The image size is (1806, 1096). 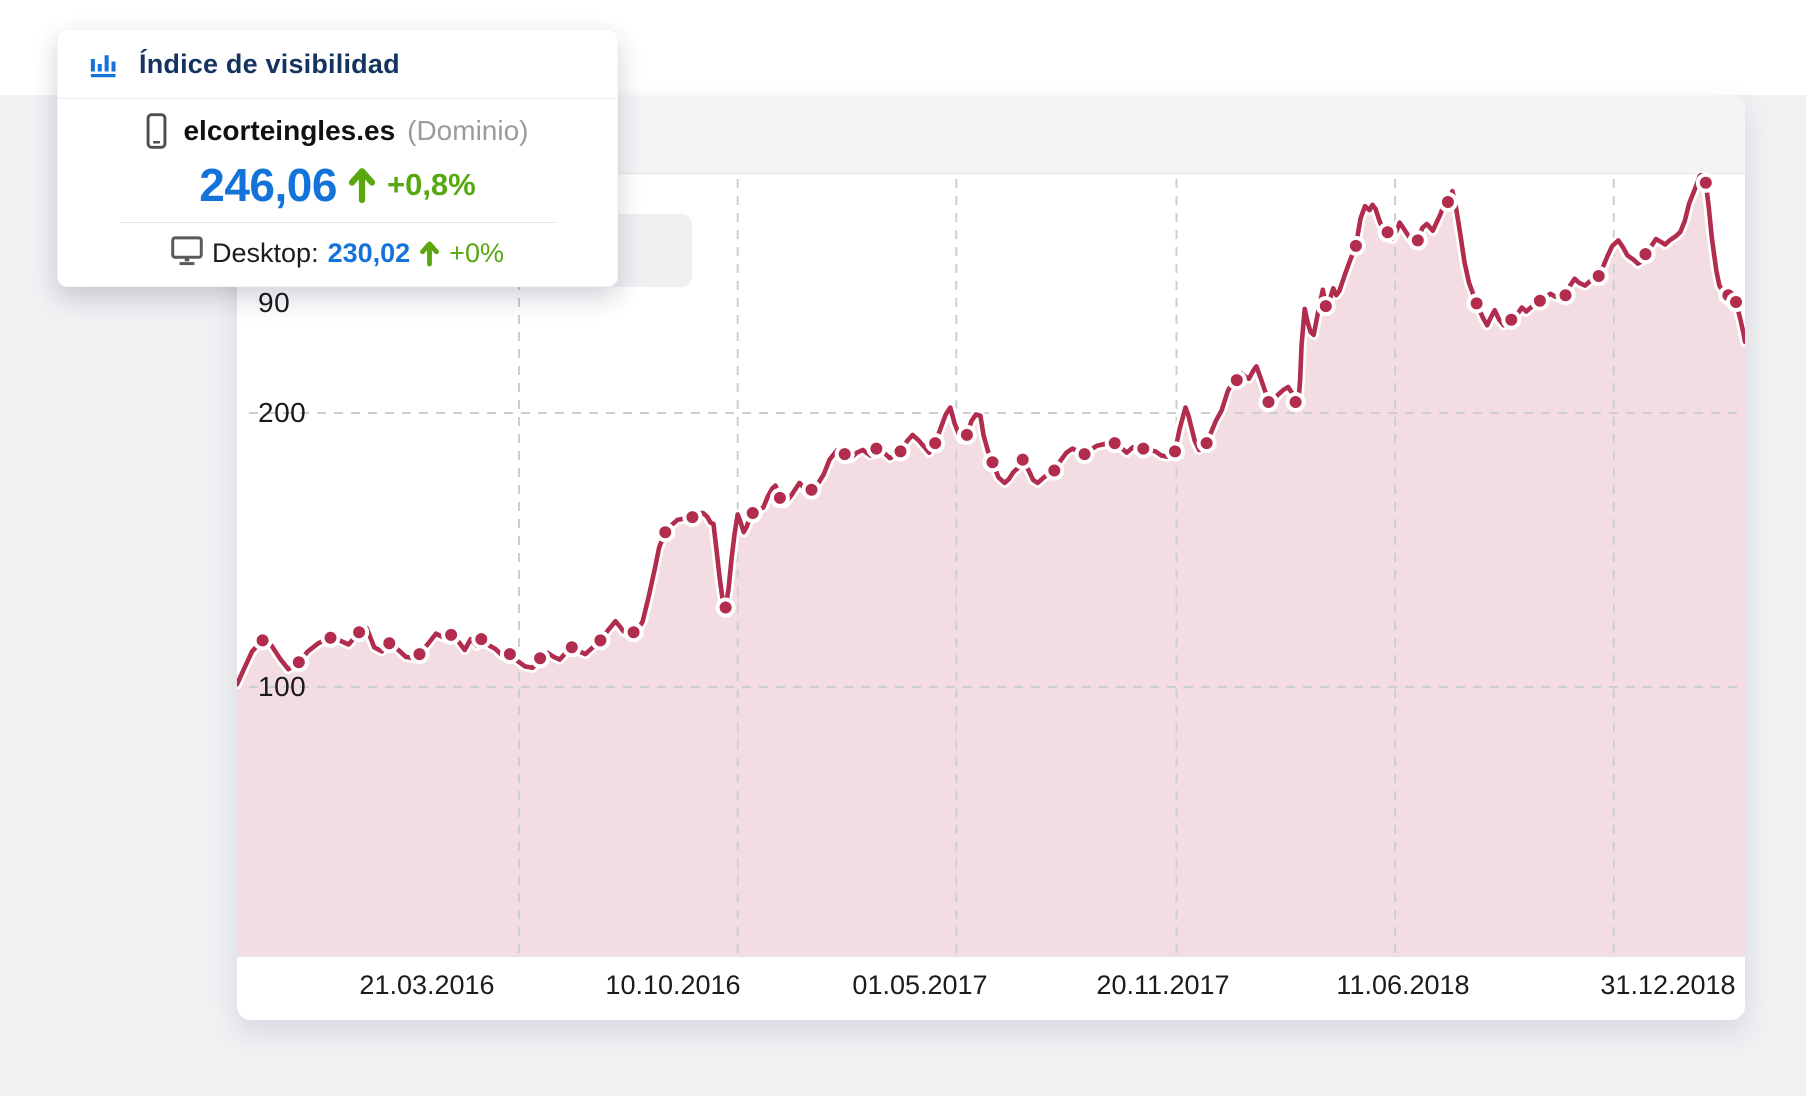 What do you see at coordinates (1163, 985) in the screenshot?
I see `x-axis-label: 20.11.2017` at bounding box center [1163, 985].